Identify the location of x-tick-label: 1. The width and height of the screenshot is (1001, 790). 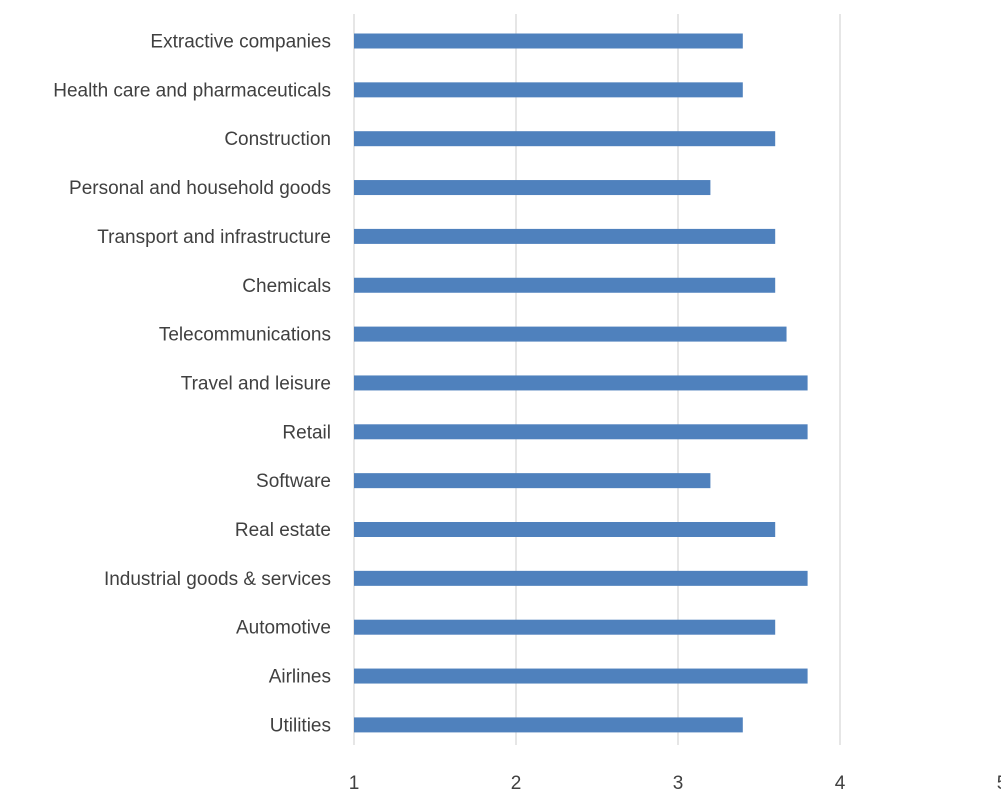
(354, 781).